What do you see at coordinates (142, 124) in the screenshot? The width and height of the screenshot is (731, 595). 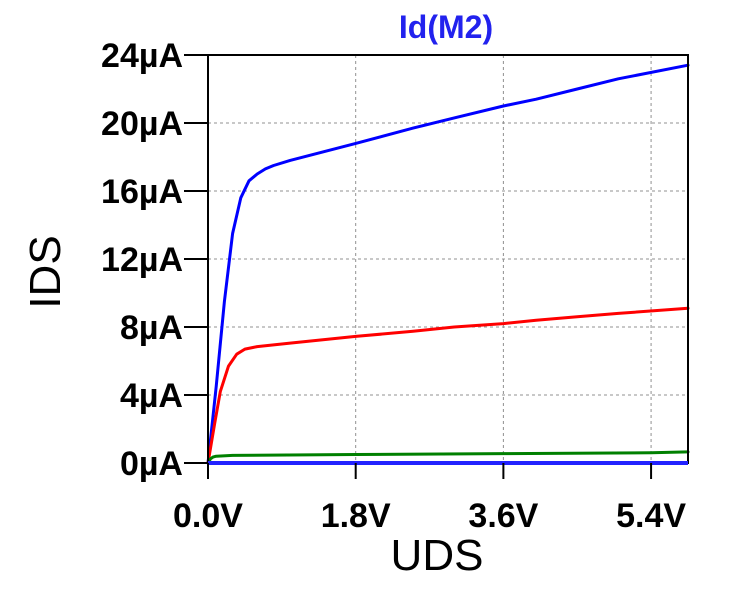 I see `y-tick-label: 20µA` at bounding box center [142, 124].